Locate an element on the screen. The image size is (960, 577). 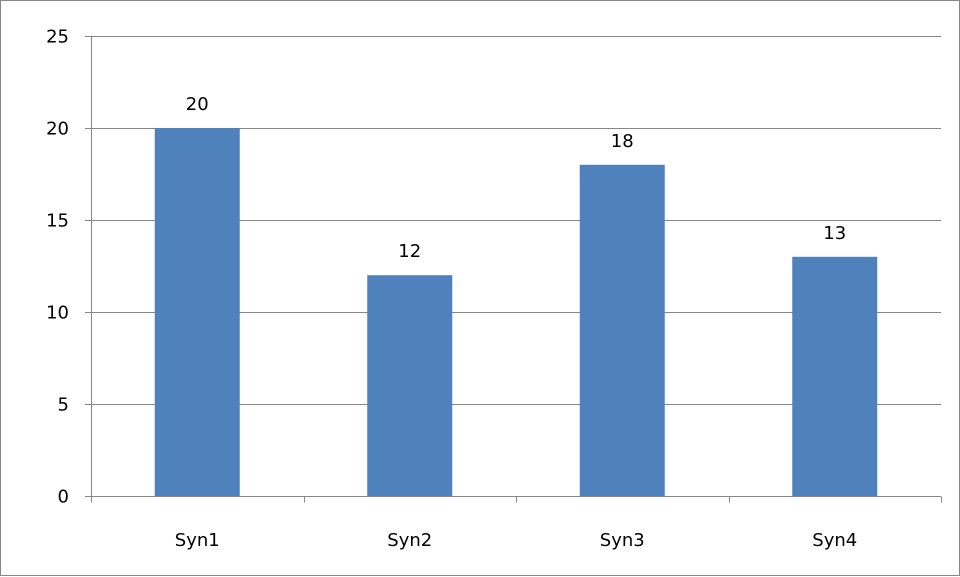
x-category-labels: Syn1 Syn2 Syn3 Syn4 is located at coordinates (516, 540).